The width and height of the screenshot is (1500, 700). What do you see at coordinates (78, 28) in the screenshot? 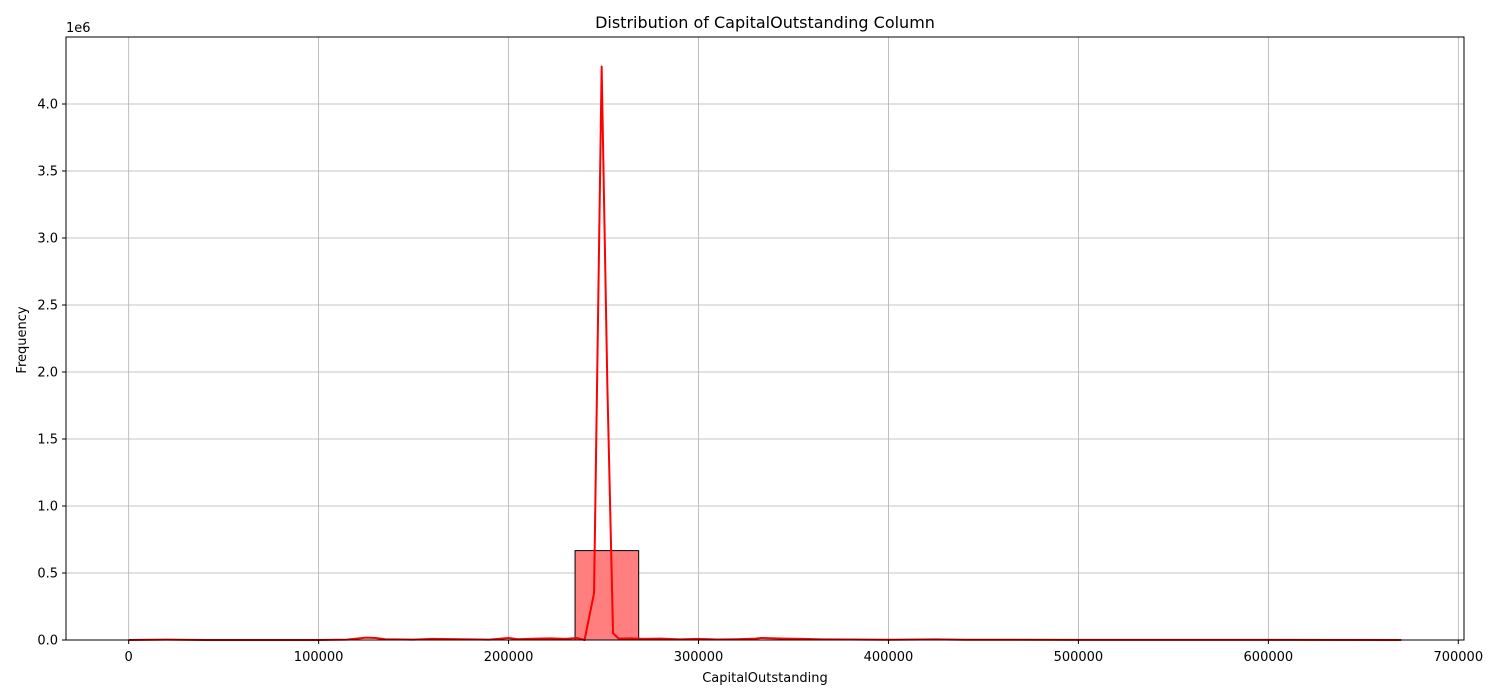
I see `y-axis-offset-label: 1e6` at bounding box center [78, 28].